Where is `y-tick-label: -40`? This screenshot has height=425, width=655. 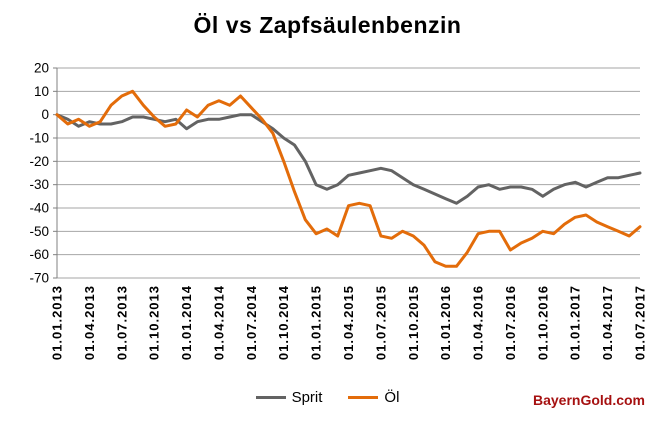
y-tick-label: -40 is located at coordinates (39, 208).